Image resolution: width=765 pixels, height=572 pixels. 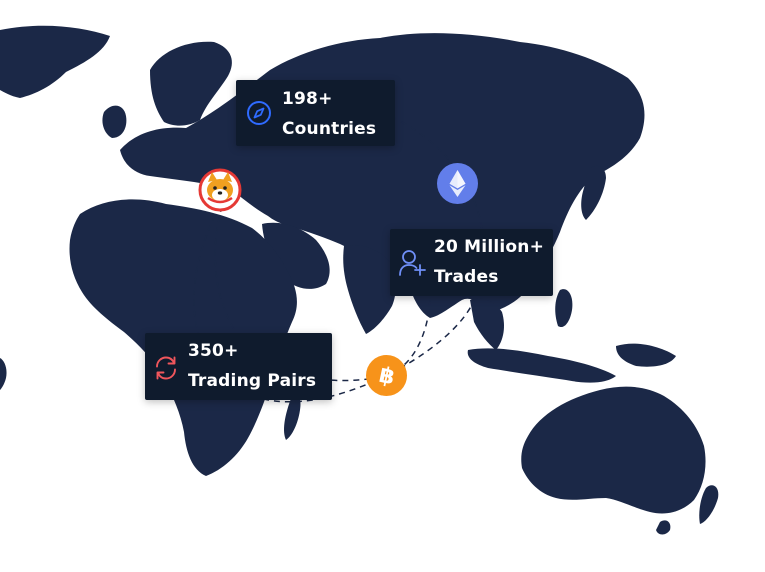 I want to click on bitcoin-icon: ฿, so click(x=386, y=375).